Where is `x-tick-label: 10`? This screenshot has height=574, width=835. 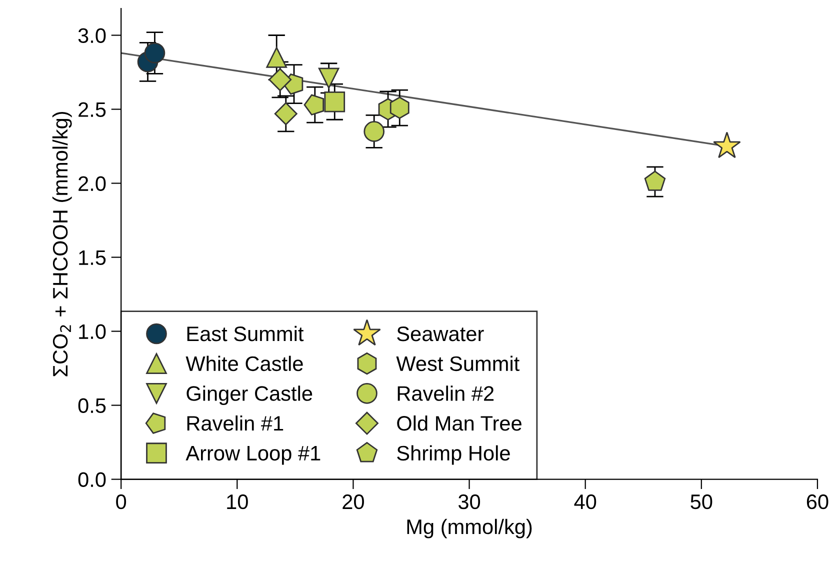 x-tick-label: 10 is located at coordinates (237, 502).